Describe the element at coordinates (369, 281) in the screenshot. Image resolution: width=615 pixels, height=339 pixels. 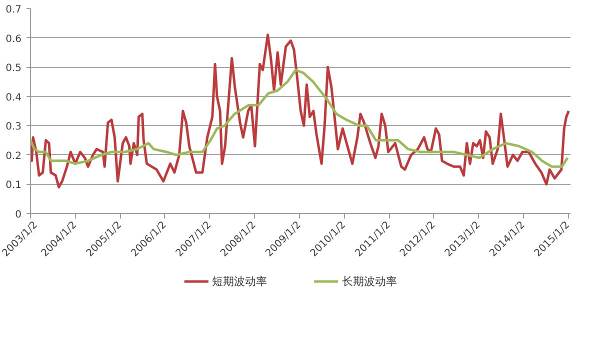
I see `legend-label: 长期波动率` at that location.